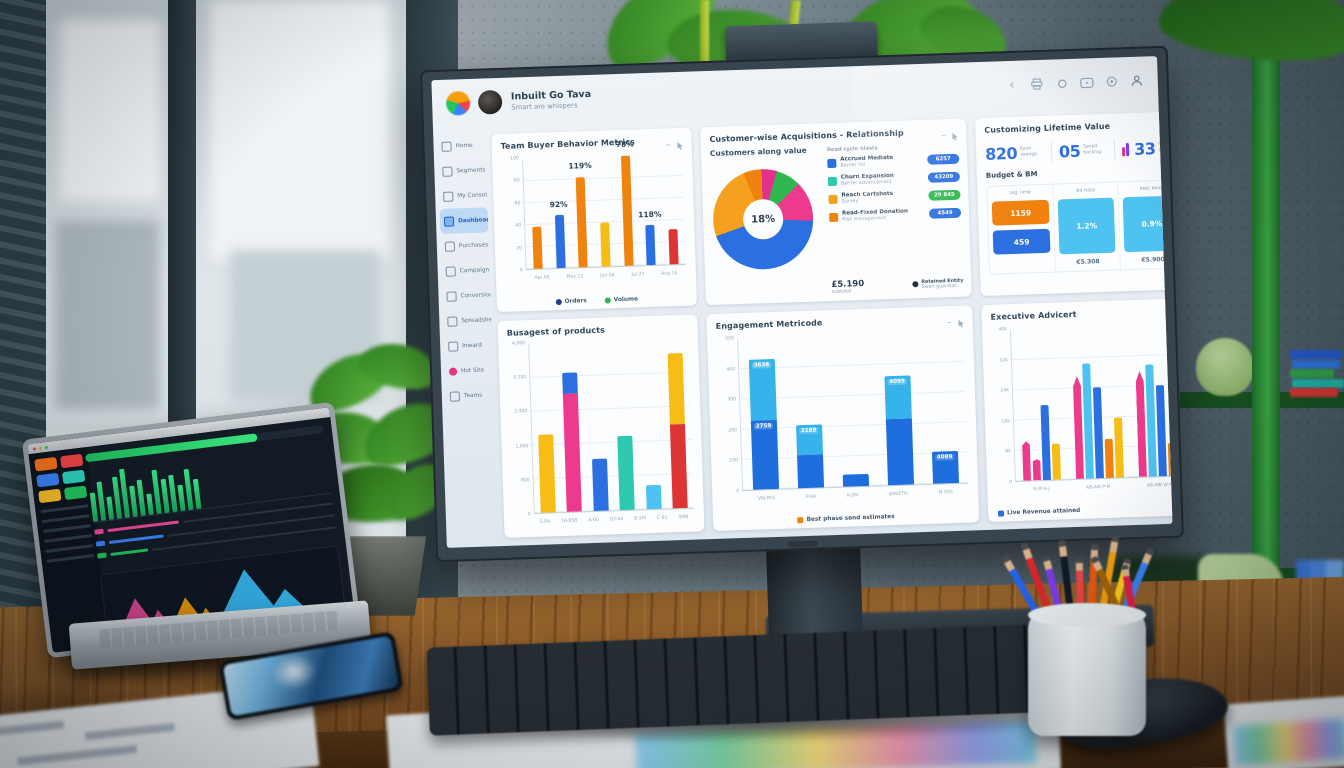  I want to click on pencil-cup, so click(1087, 669).